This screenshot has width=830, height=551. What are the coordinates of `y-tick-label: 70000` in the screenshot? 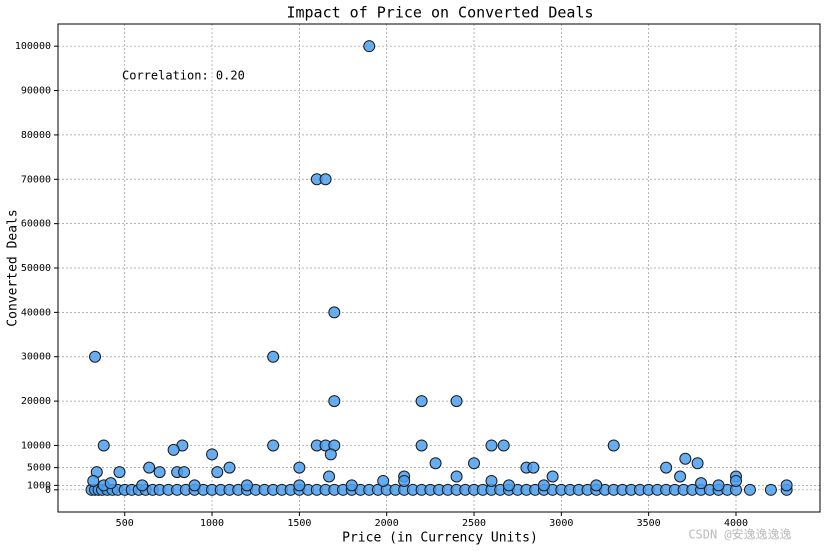 It's located at (36, 179).